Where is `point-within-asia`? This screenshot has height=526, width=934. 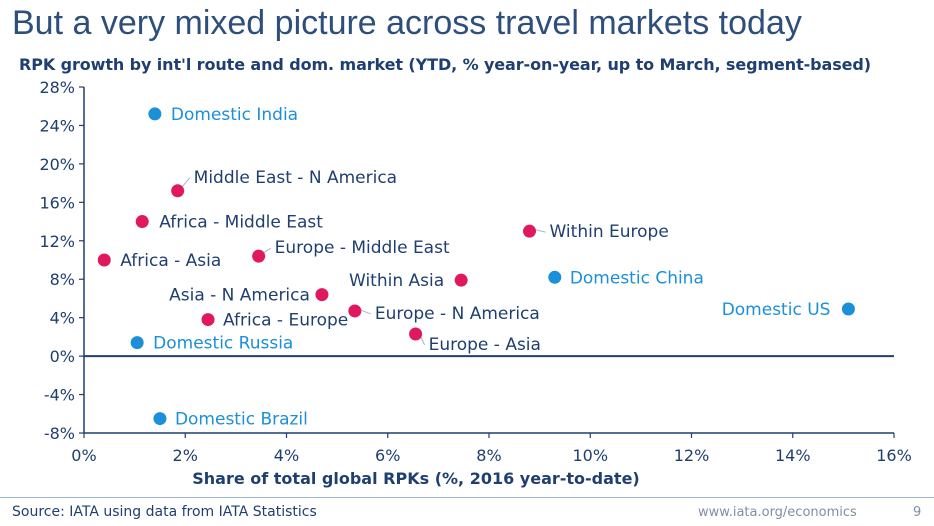
point-within-asia is located at coordinates (461, 280).